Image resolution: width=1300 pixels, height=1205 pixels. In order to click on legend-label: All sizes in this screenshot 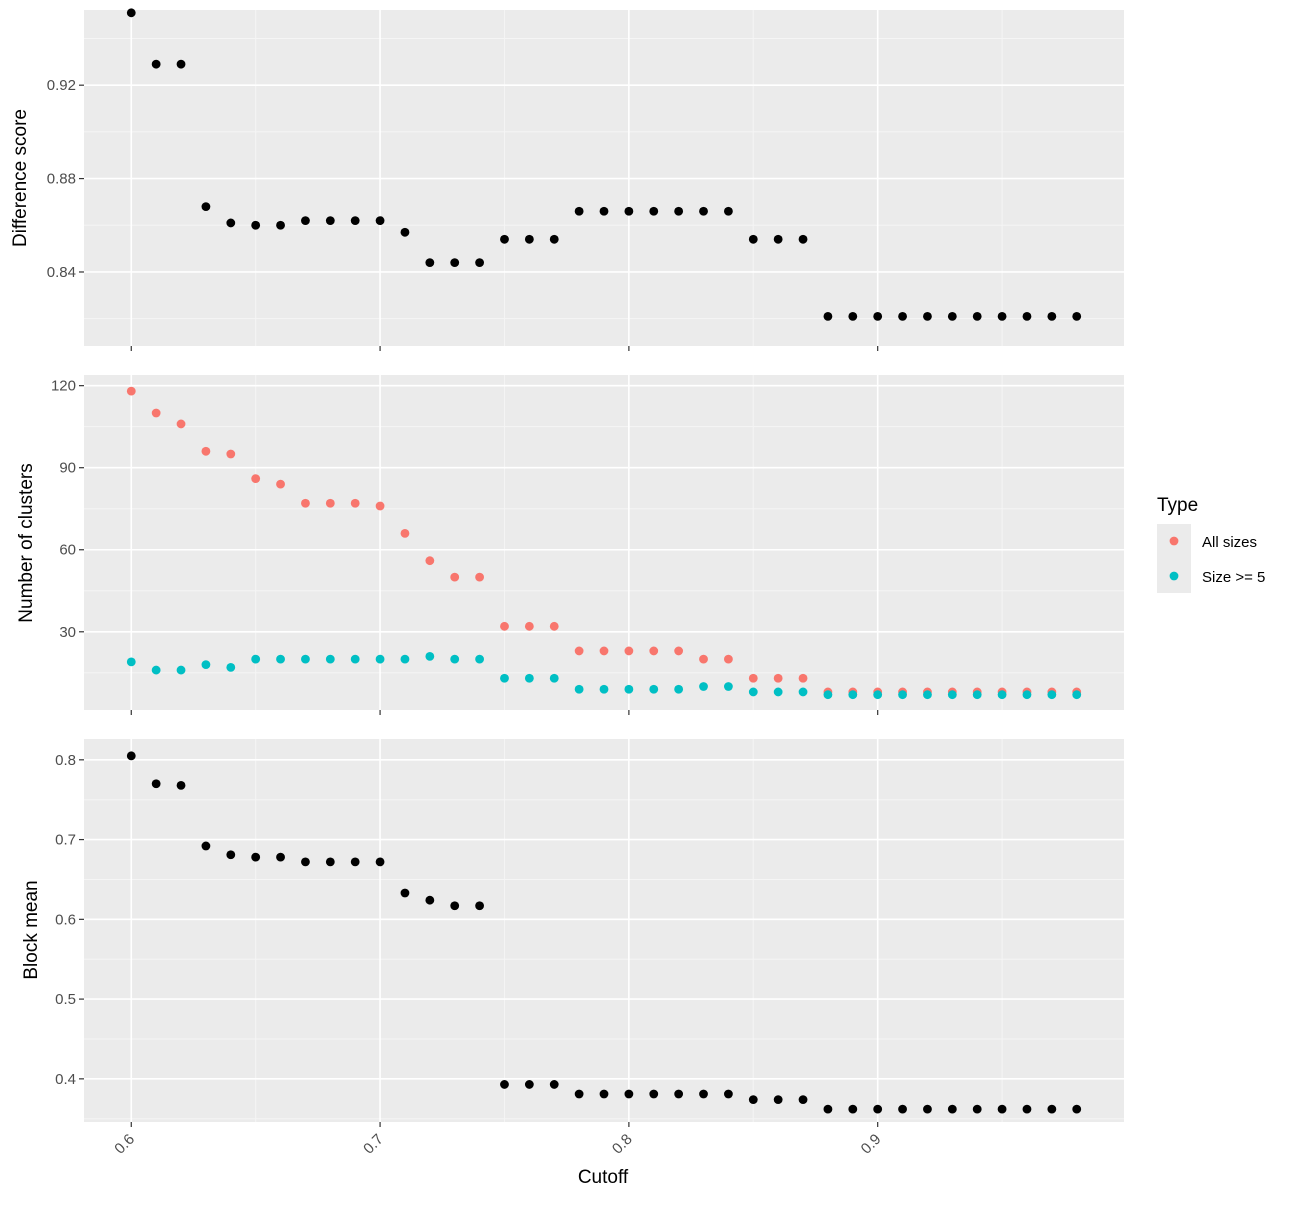, I will do `click(1229, 542)`.